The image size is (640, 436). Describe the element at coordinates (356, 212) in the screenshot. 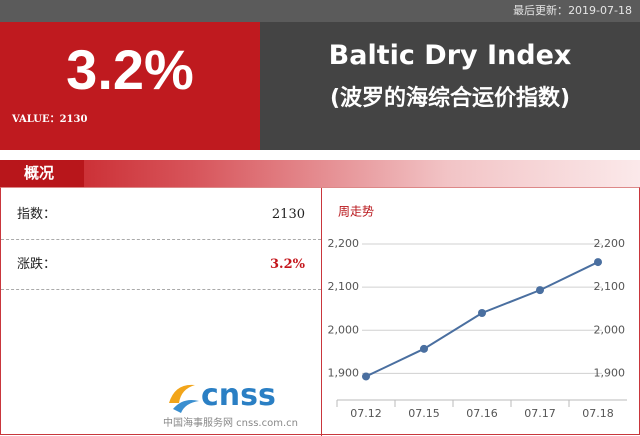

I see `chart-title: 周走势` at that location.